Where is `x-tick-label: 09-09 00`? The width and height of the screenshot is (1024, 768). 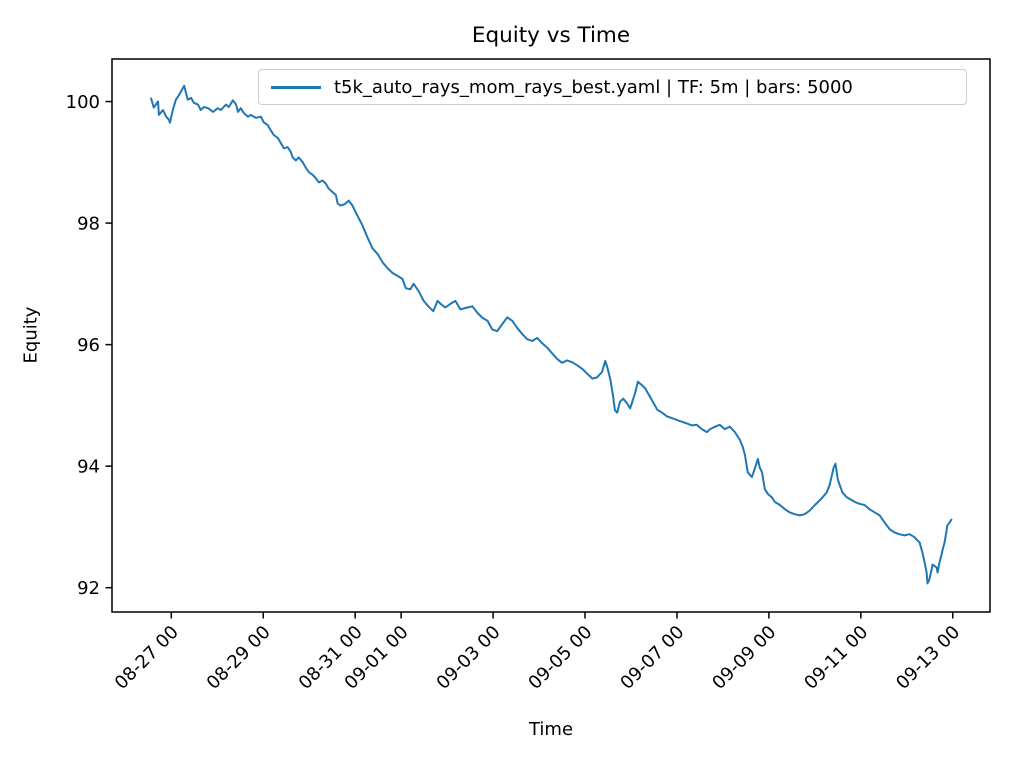 x-tick-label: 09-09 00 is located at coordinates (744, 658).